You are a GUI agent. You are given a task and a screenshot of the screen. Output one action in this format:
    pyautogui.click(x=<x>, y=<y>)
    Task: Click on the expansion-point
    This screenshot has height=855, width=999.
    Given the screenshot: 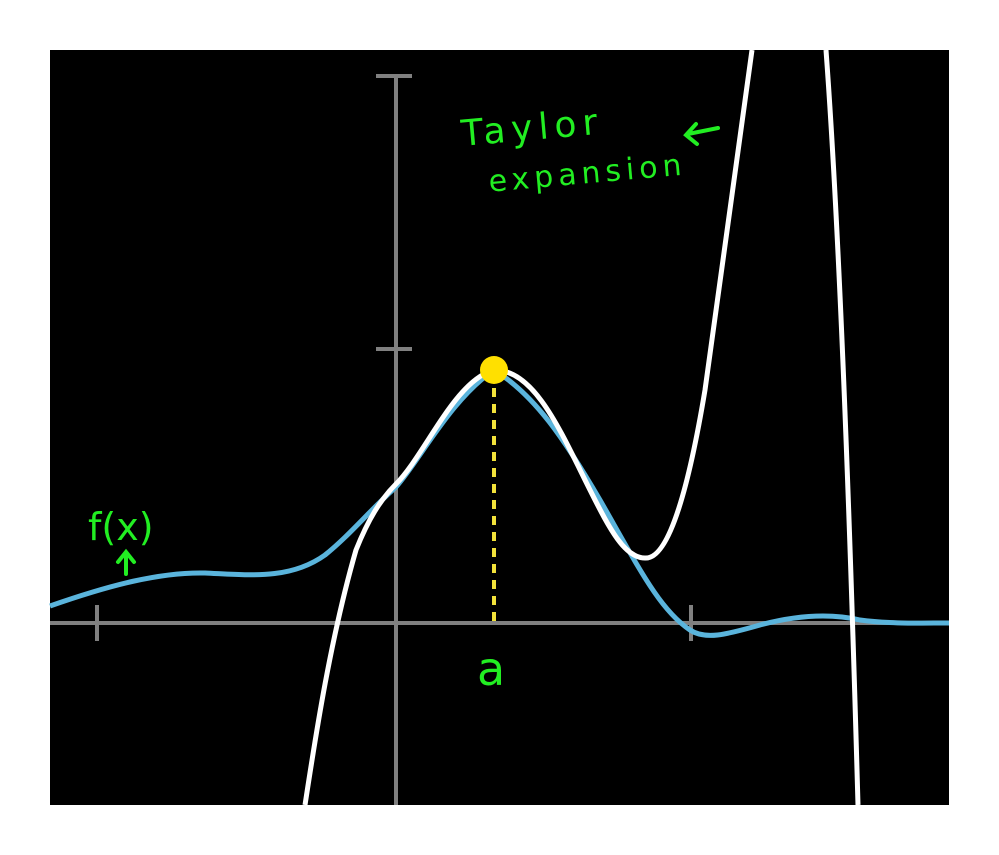 What is the action you would take?
    pyautogui.click(x=494, y=370)
    